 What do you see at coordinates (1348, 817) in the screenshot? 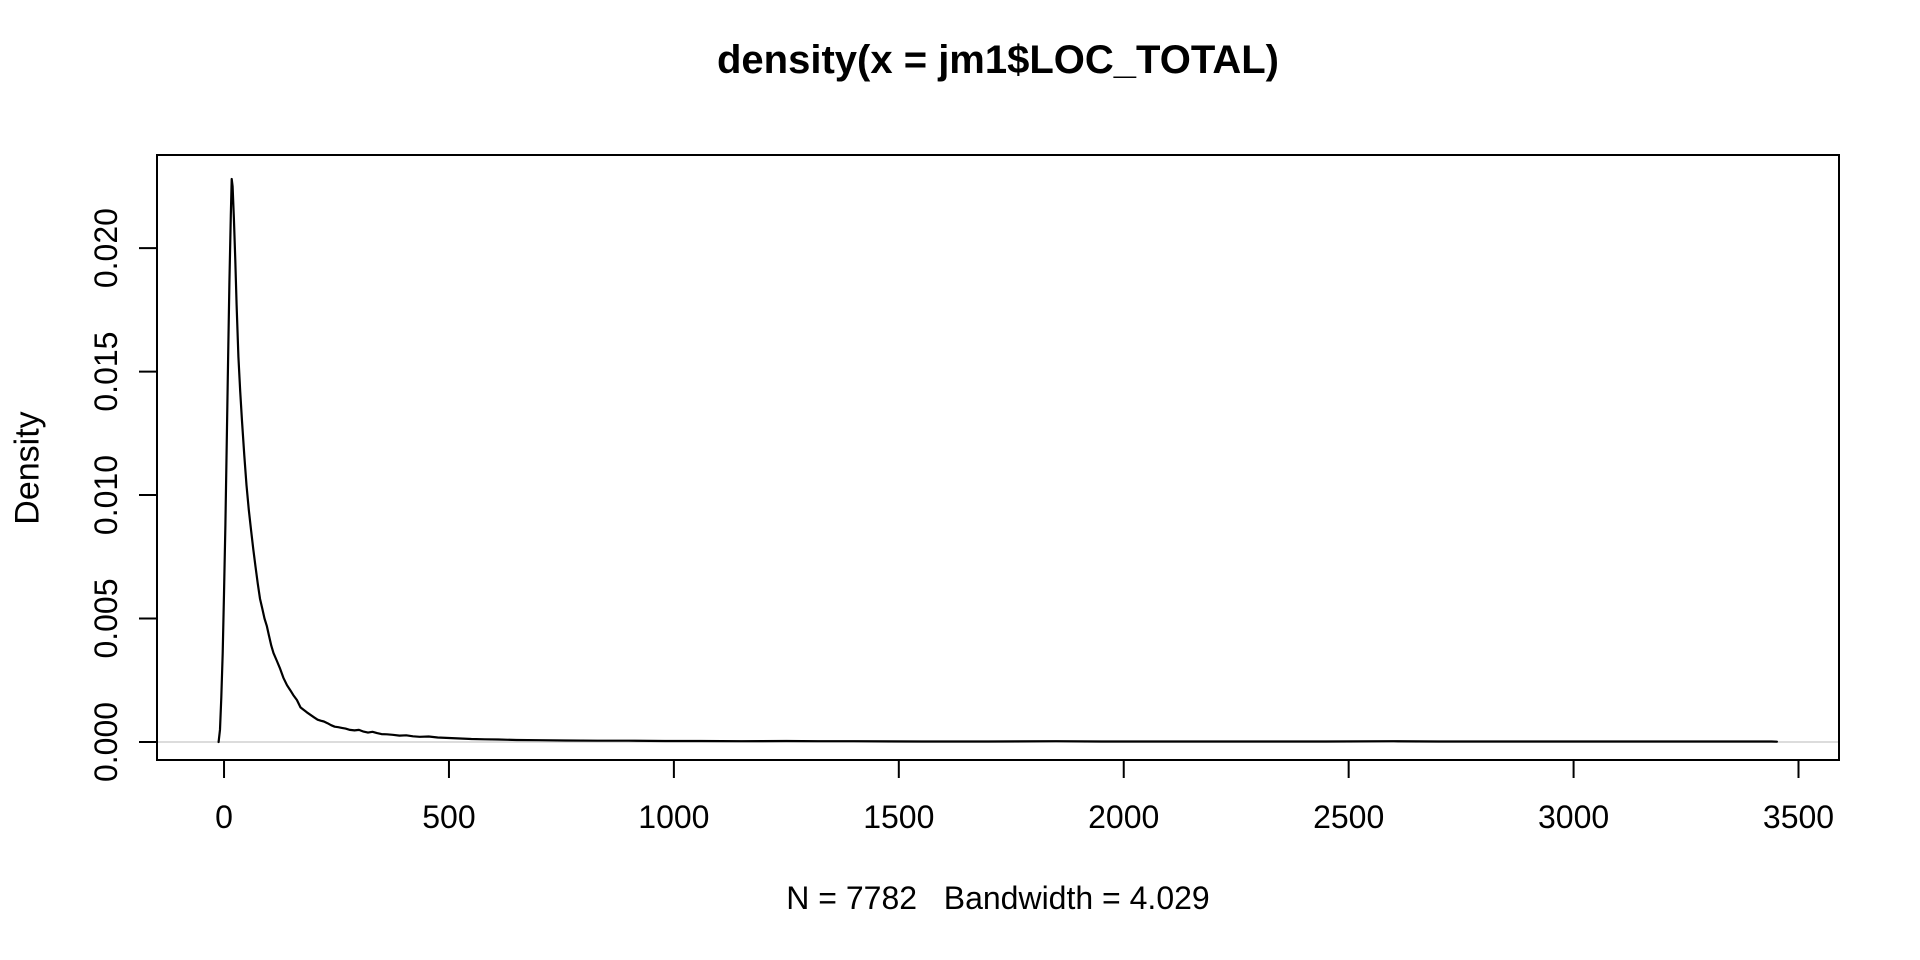
I see `x-tick-label: 2500` at bounding box center [1348, 817].